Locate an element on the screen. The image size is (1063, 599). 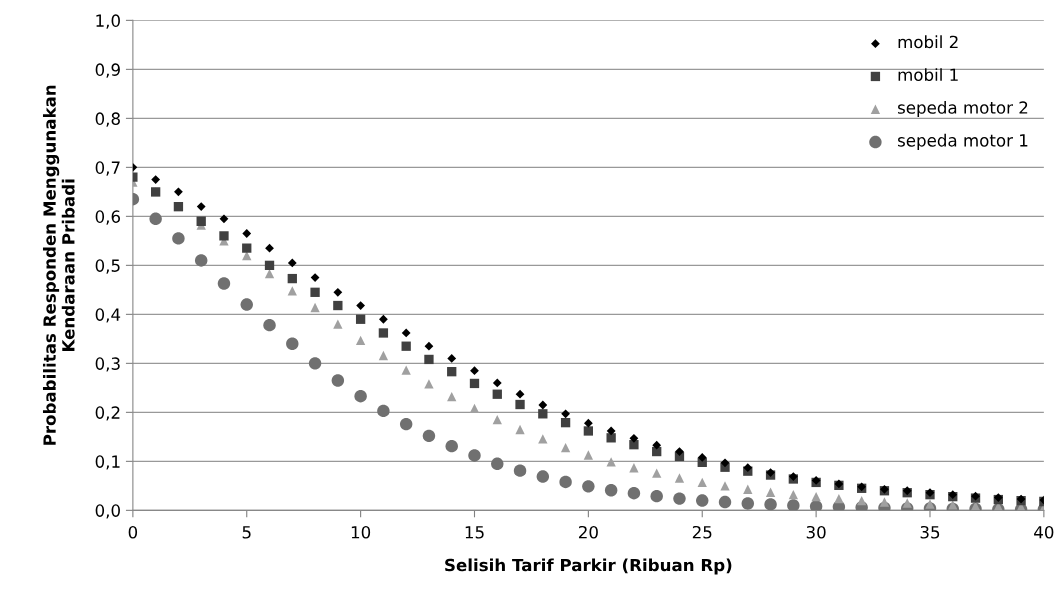
y-tick-label: 0,6 is located at coordinates (108, 217).